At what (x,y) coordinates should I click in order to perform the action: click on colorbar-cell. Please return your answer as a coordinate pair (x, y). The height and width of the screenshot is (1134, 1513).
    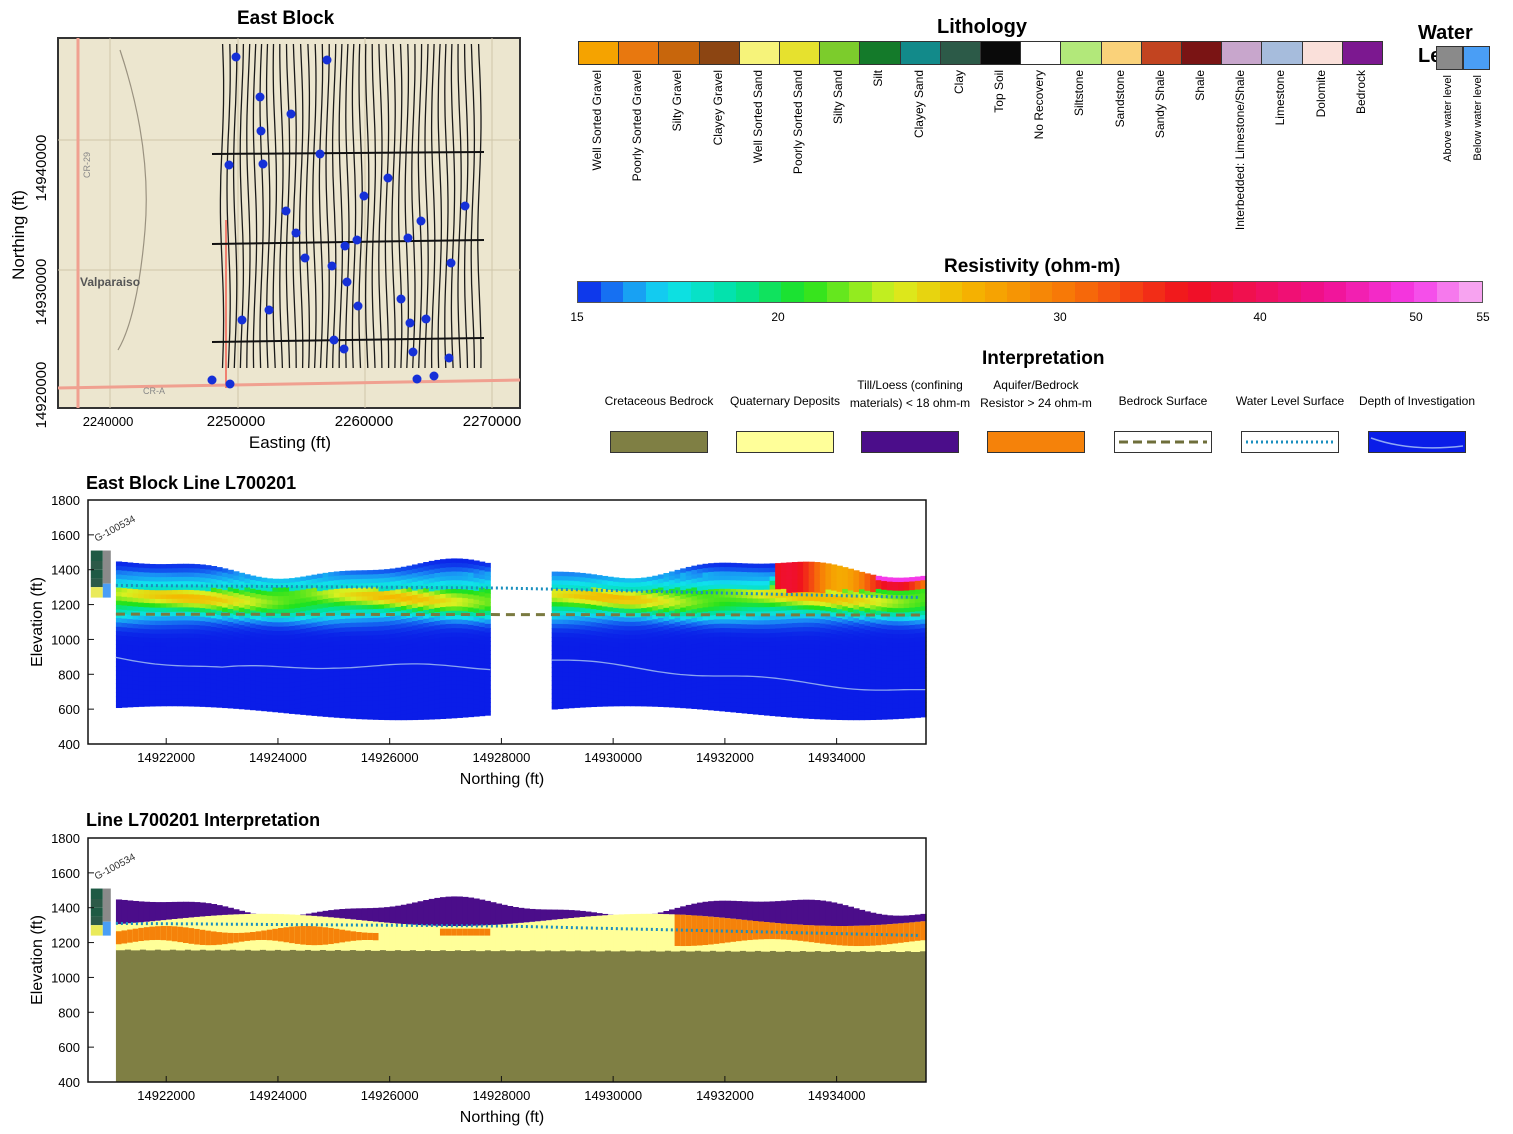
    Looking at the image, I should click on (1380, 292).